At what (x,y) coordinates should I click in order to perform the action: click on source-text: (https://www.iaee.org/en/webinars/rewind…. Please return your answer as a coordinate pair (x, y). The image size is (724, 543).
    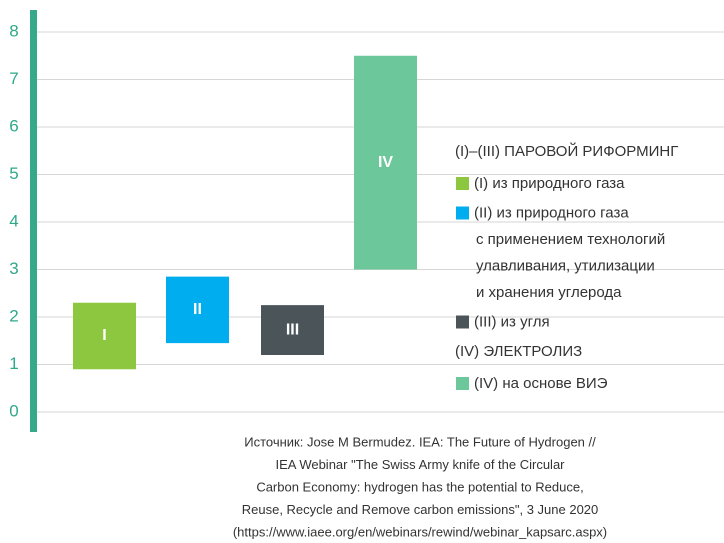
    Looking at the image, I should click on (420, 531).